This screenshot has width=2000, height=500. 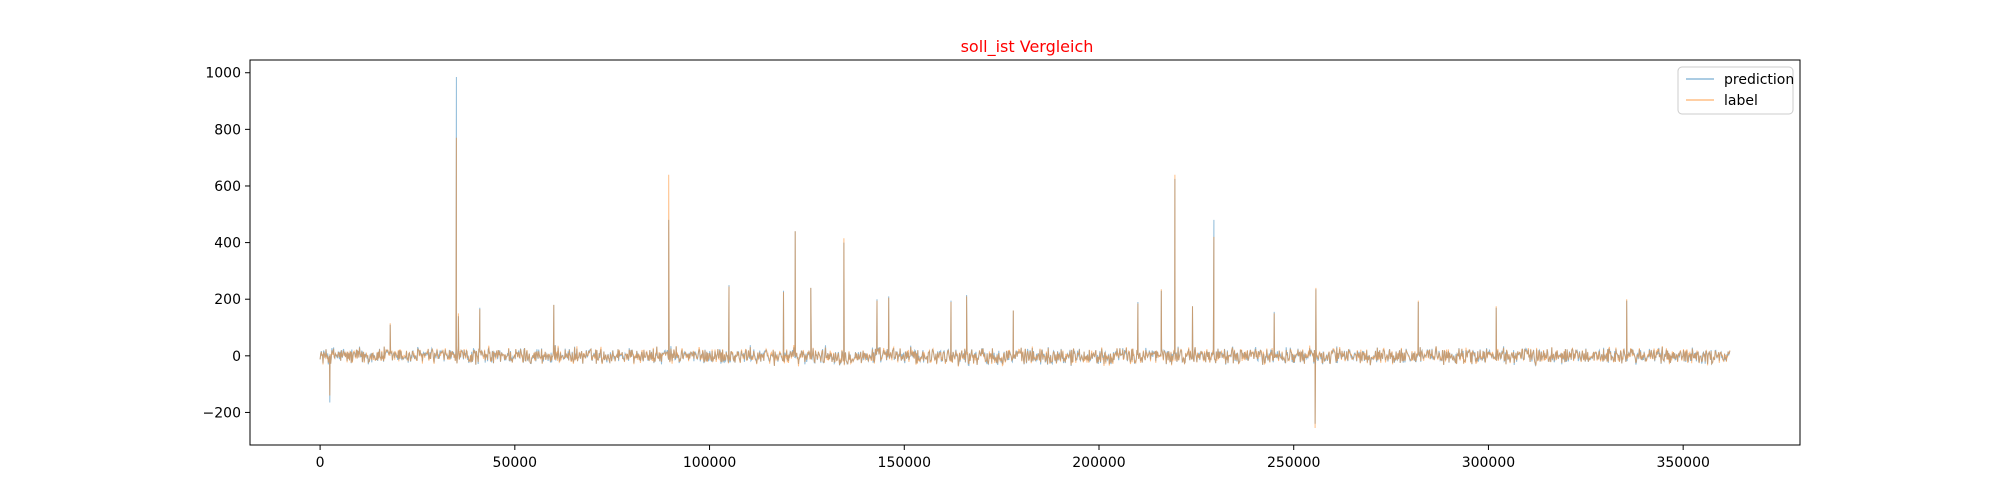 I want to click on y-tick-label: 0, so click(x=236, y=357).